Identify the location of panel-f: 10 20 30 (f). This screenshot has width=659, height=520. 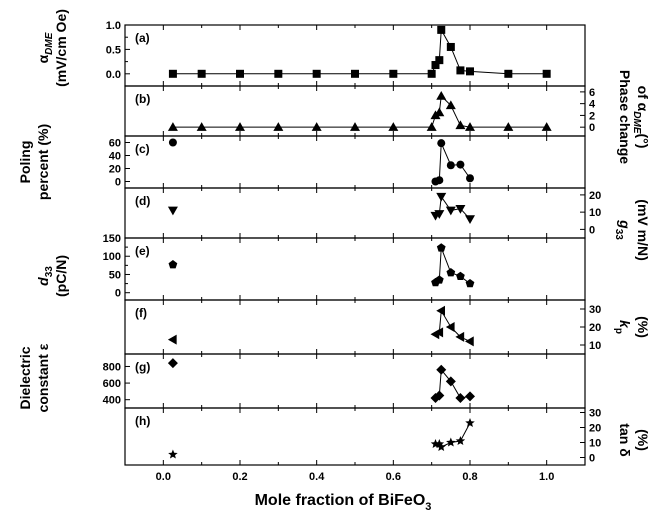
(362, 327).